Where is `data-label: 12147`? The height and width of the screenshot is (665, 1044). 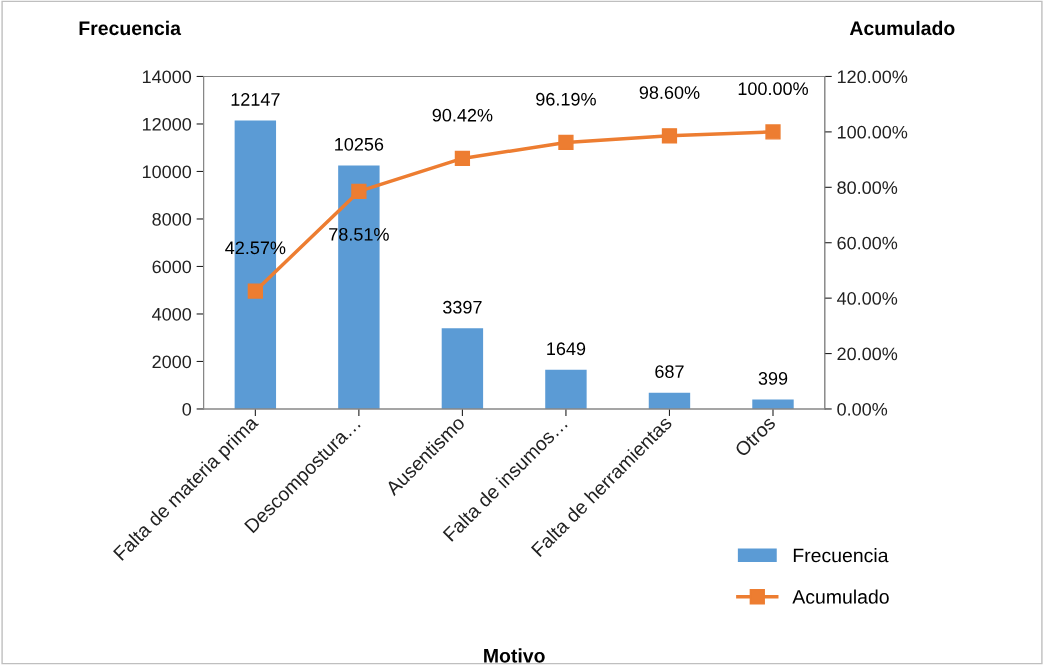 data-label: 12147 is located at coordinates (255, 99).